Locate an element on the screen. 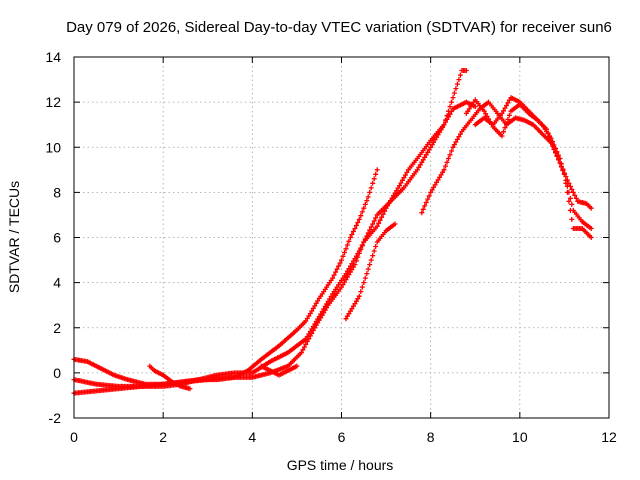 The width and height of the screenshot is (640, 480). y-tick-label: 10 is located at coordinates (53, 147).